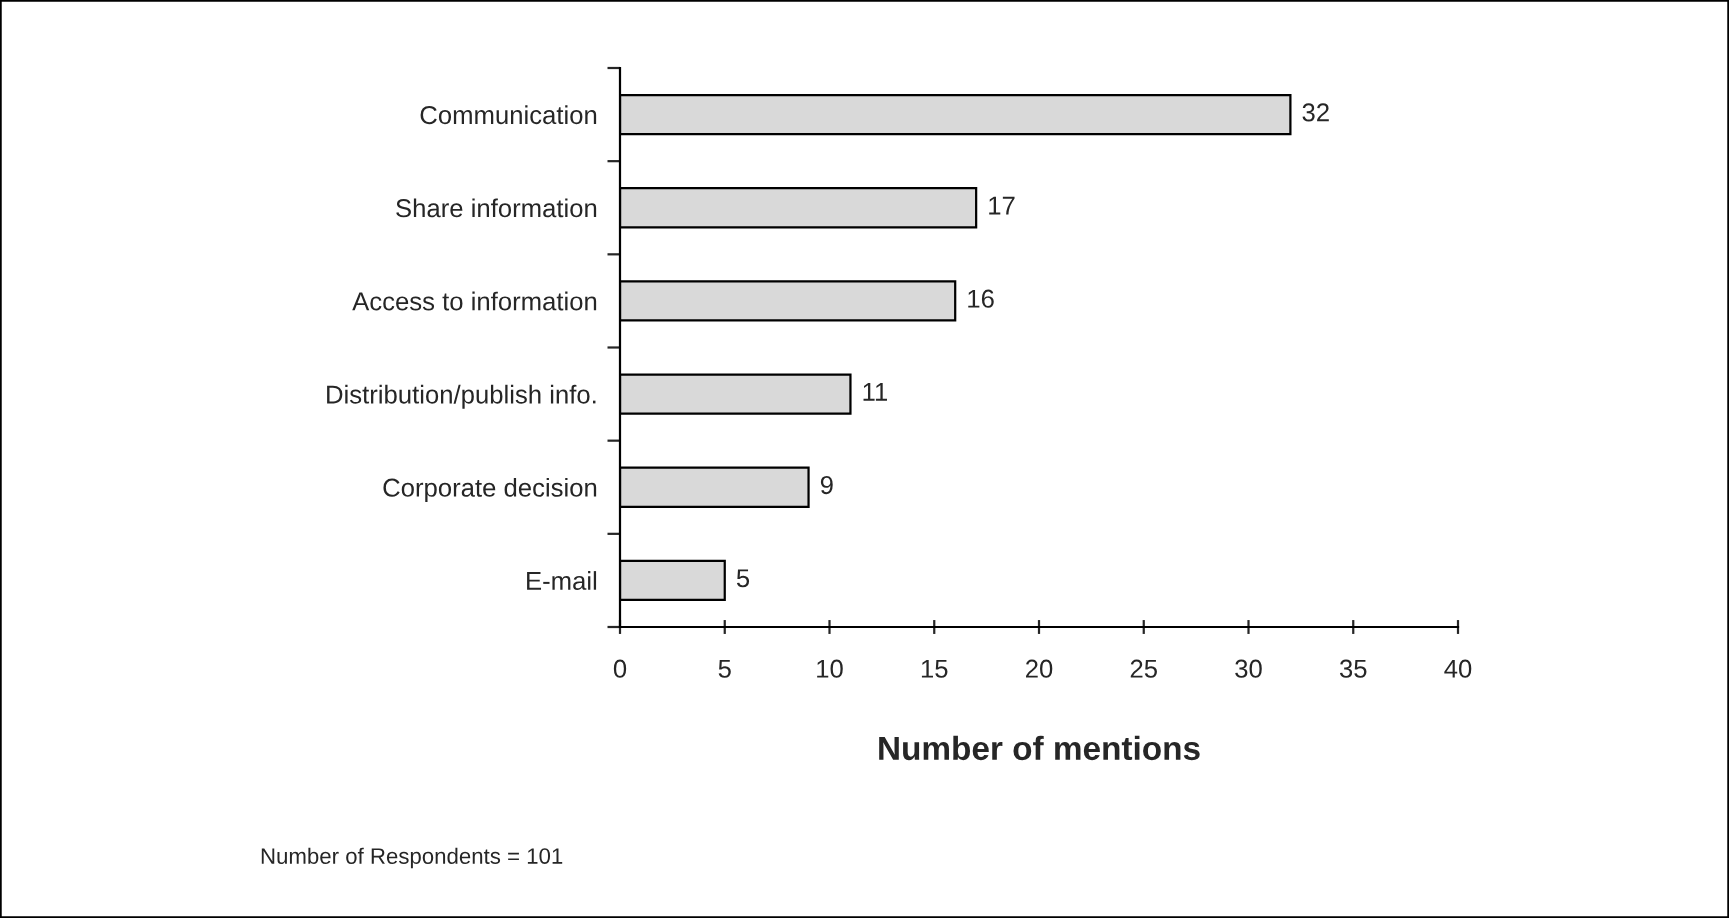 This screenshot has height=918, width=1729. Describe the element at coordinates (620, 668) in the screenshot. I see `x-tick-label: 0` at that location.